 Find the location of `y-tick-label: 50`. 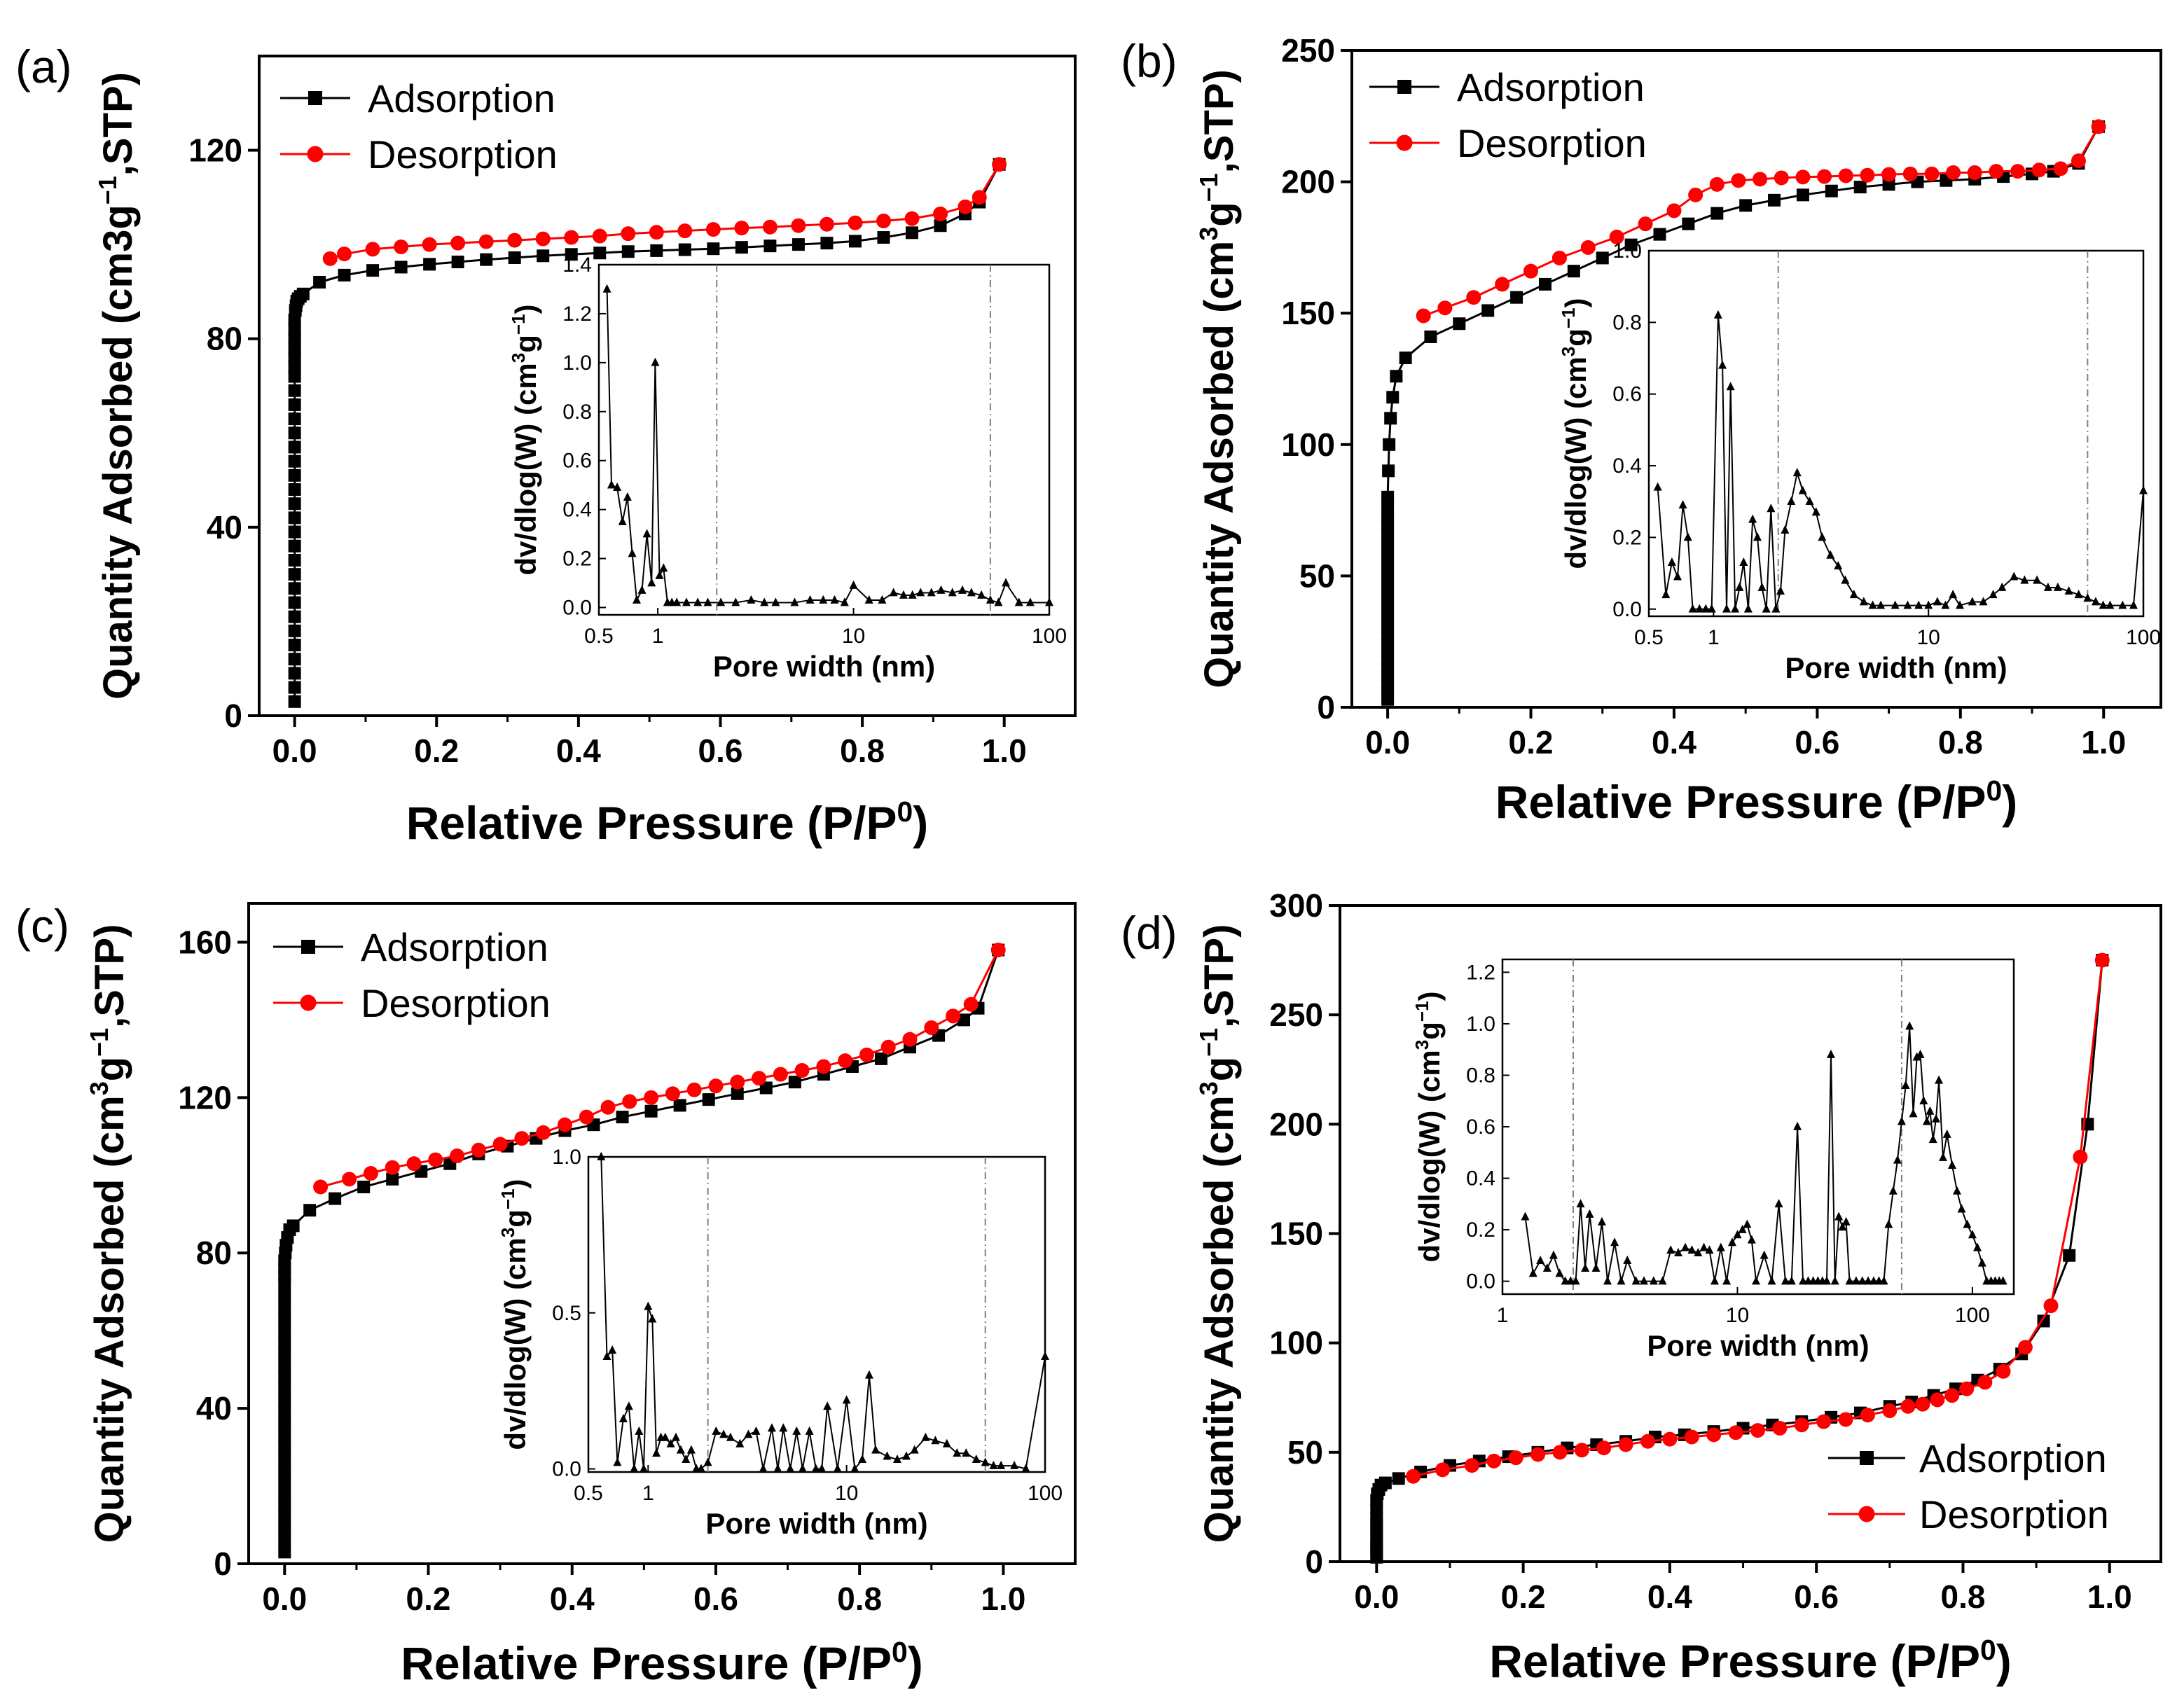

y-tick-label: 50 is located at coordinates (1305, 1452).